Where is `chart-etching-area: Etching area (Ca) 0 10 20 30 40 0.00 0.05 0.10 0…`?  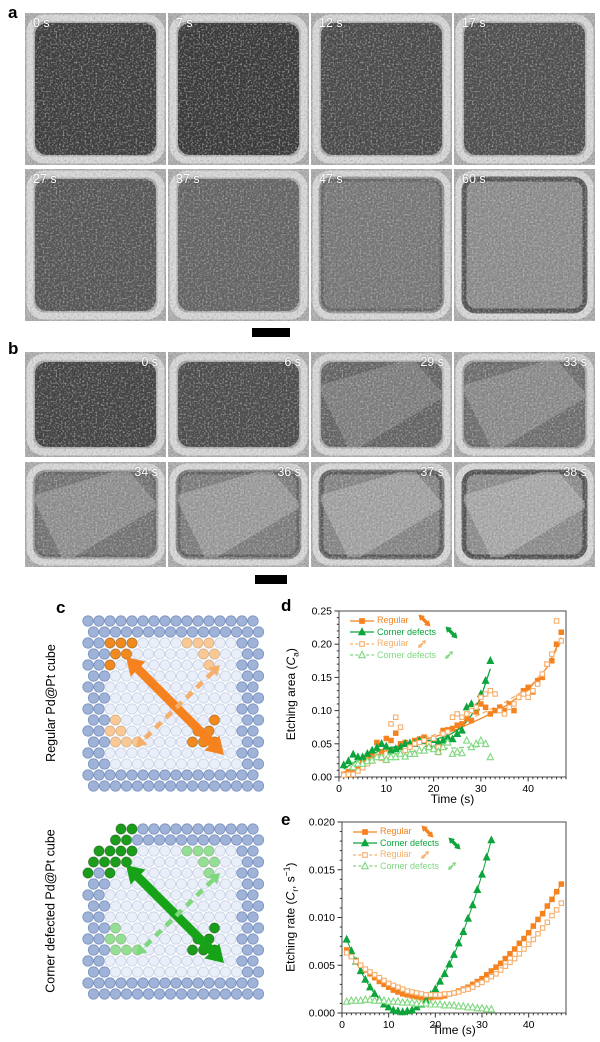
chart-etching-area: Etching area (Ca) 0 10 20 30 40 0.00 0.05 0.10 0… is located at coordinates (441, 704).